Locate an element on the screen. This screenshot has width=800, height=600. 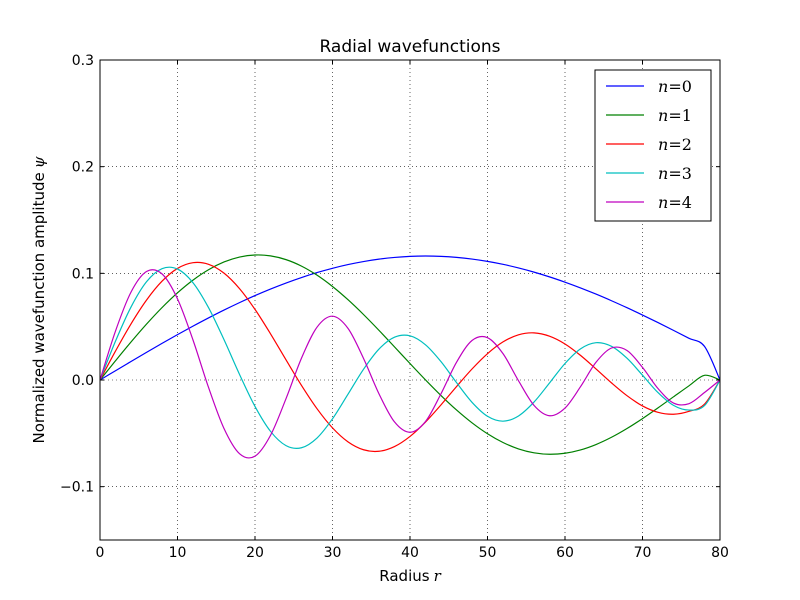
y-axis-label-symbol: ψ is located at coordinates (39, 162).